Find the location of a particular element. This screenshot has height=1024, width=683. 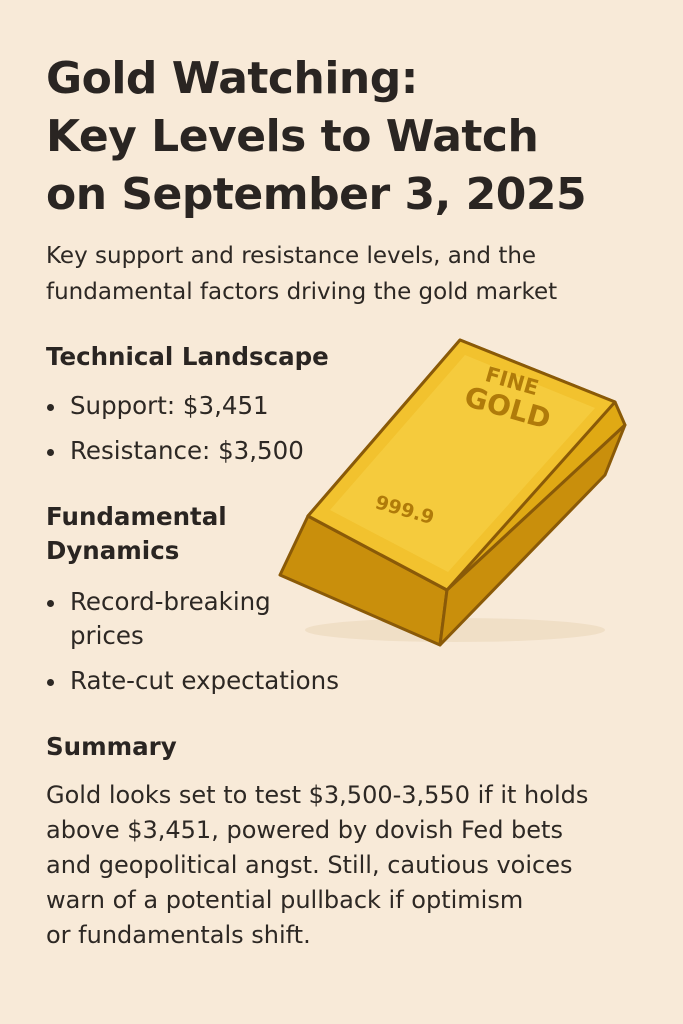

summary-line: warn of a potential pullback if optimism is located at coordinates (285, 900).